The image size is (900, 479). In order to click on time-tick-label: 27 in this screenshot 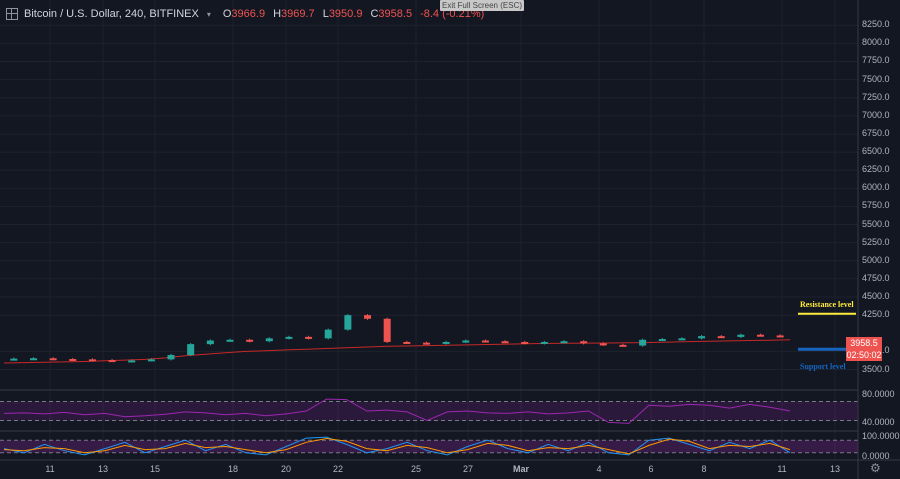, I will do `click(468, 469)`.